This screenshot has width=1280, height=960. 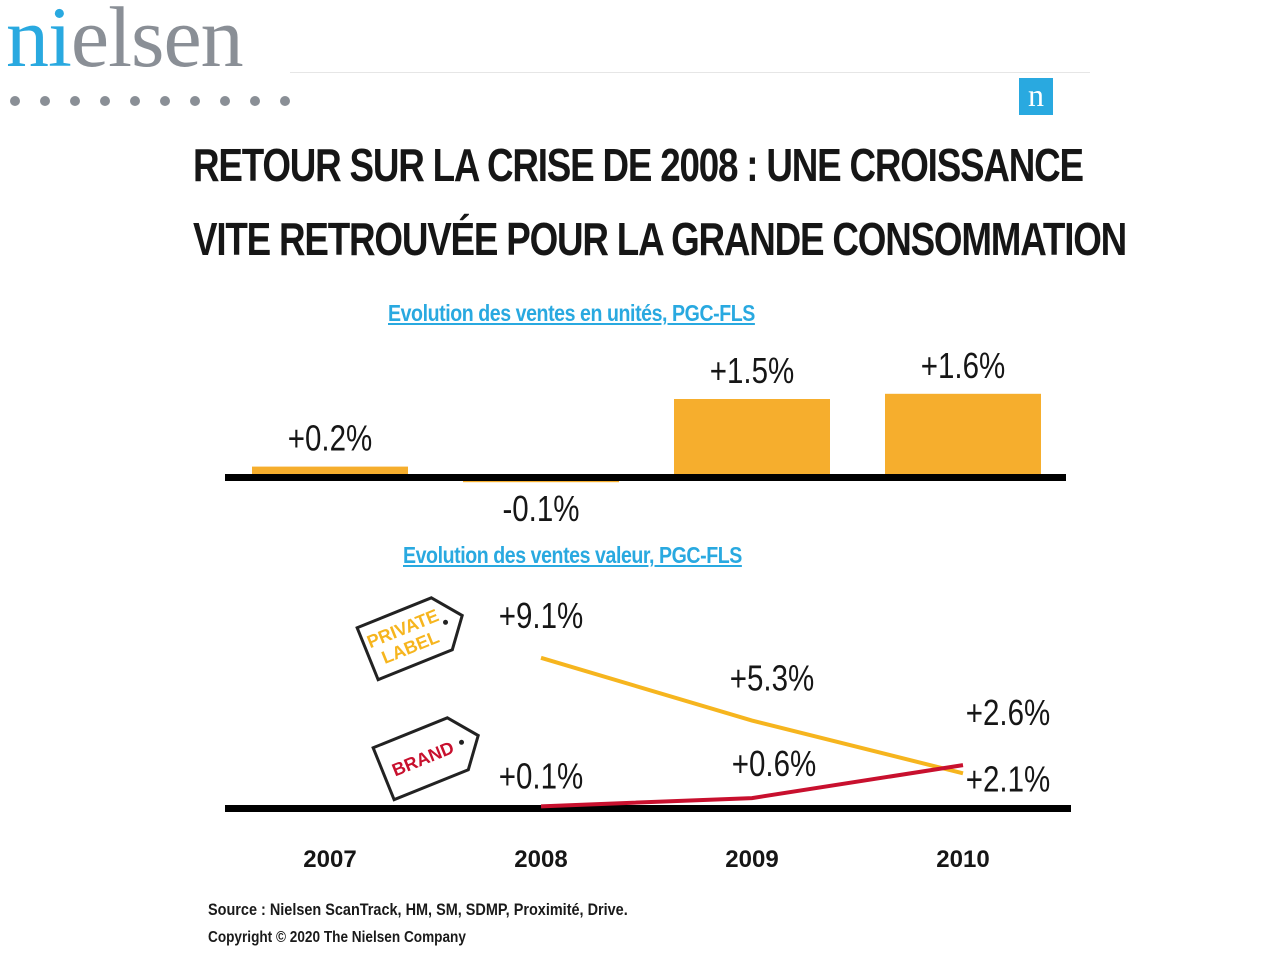 I want to click on units-bar-label: -0.1%, so click(x=540, y=508).